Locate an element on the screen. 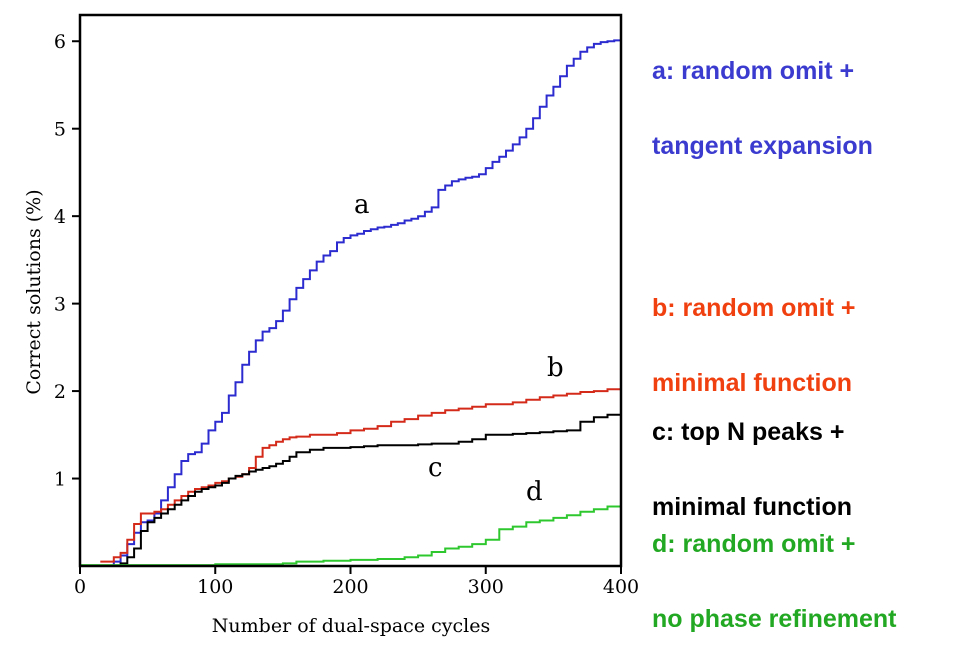 The image size is (961, 657). y-axis-title: Correct solutions (%) is located at coordinates (34, 291).